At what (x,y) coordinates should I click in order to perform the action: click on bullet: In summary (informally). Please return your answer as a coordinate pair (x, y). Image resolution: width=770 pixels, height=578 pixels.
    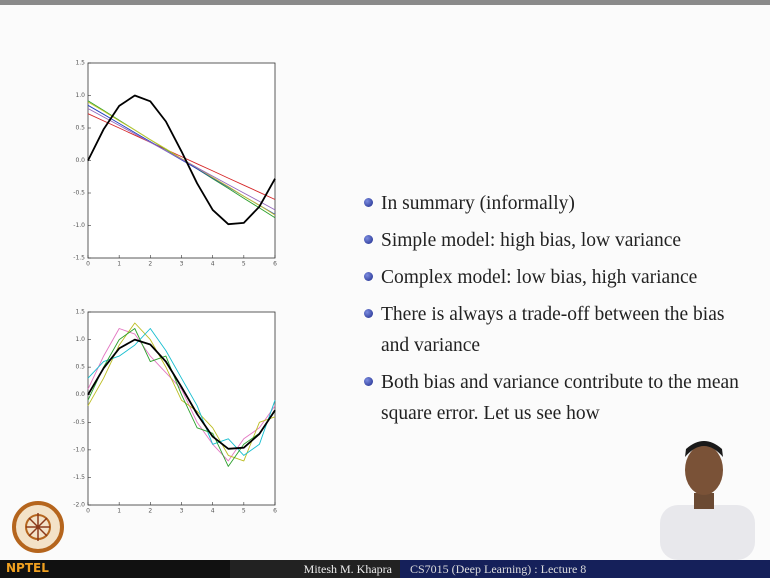
    Looking at the image, I should click on (564, 203).